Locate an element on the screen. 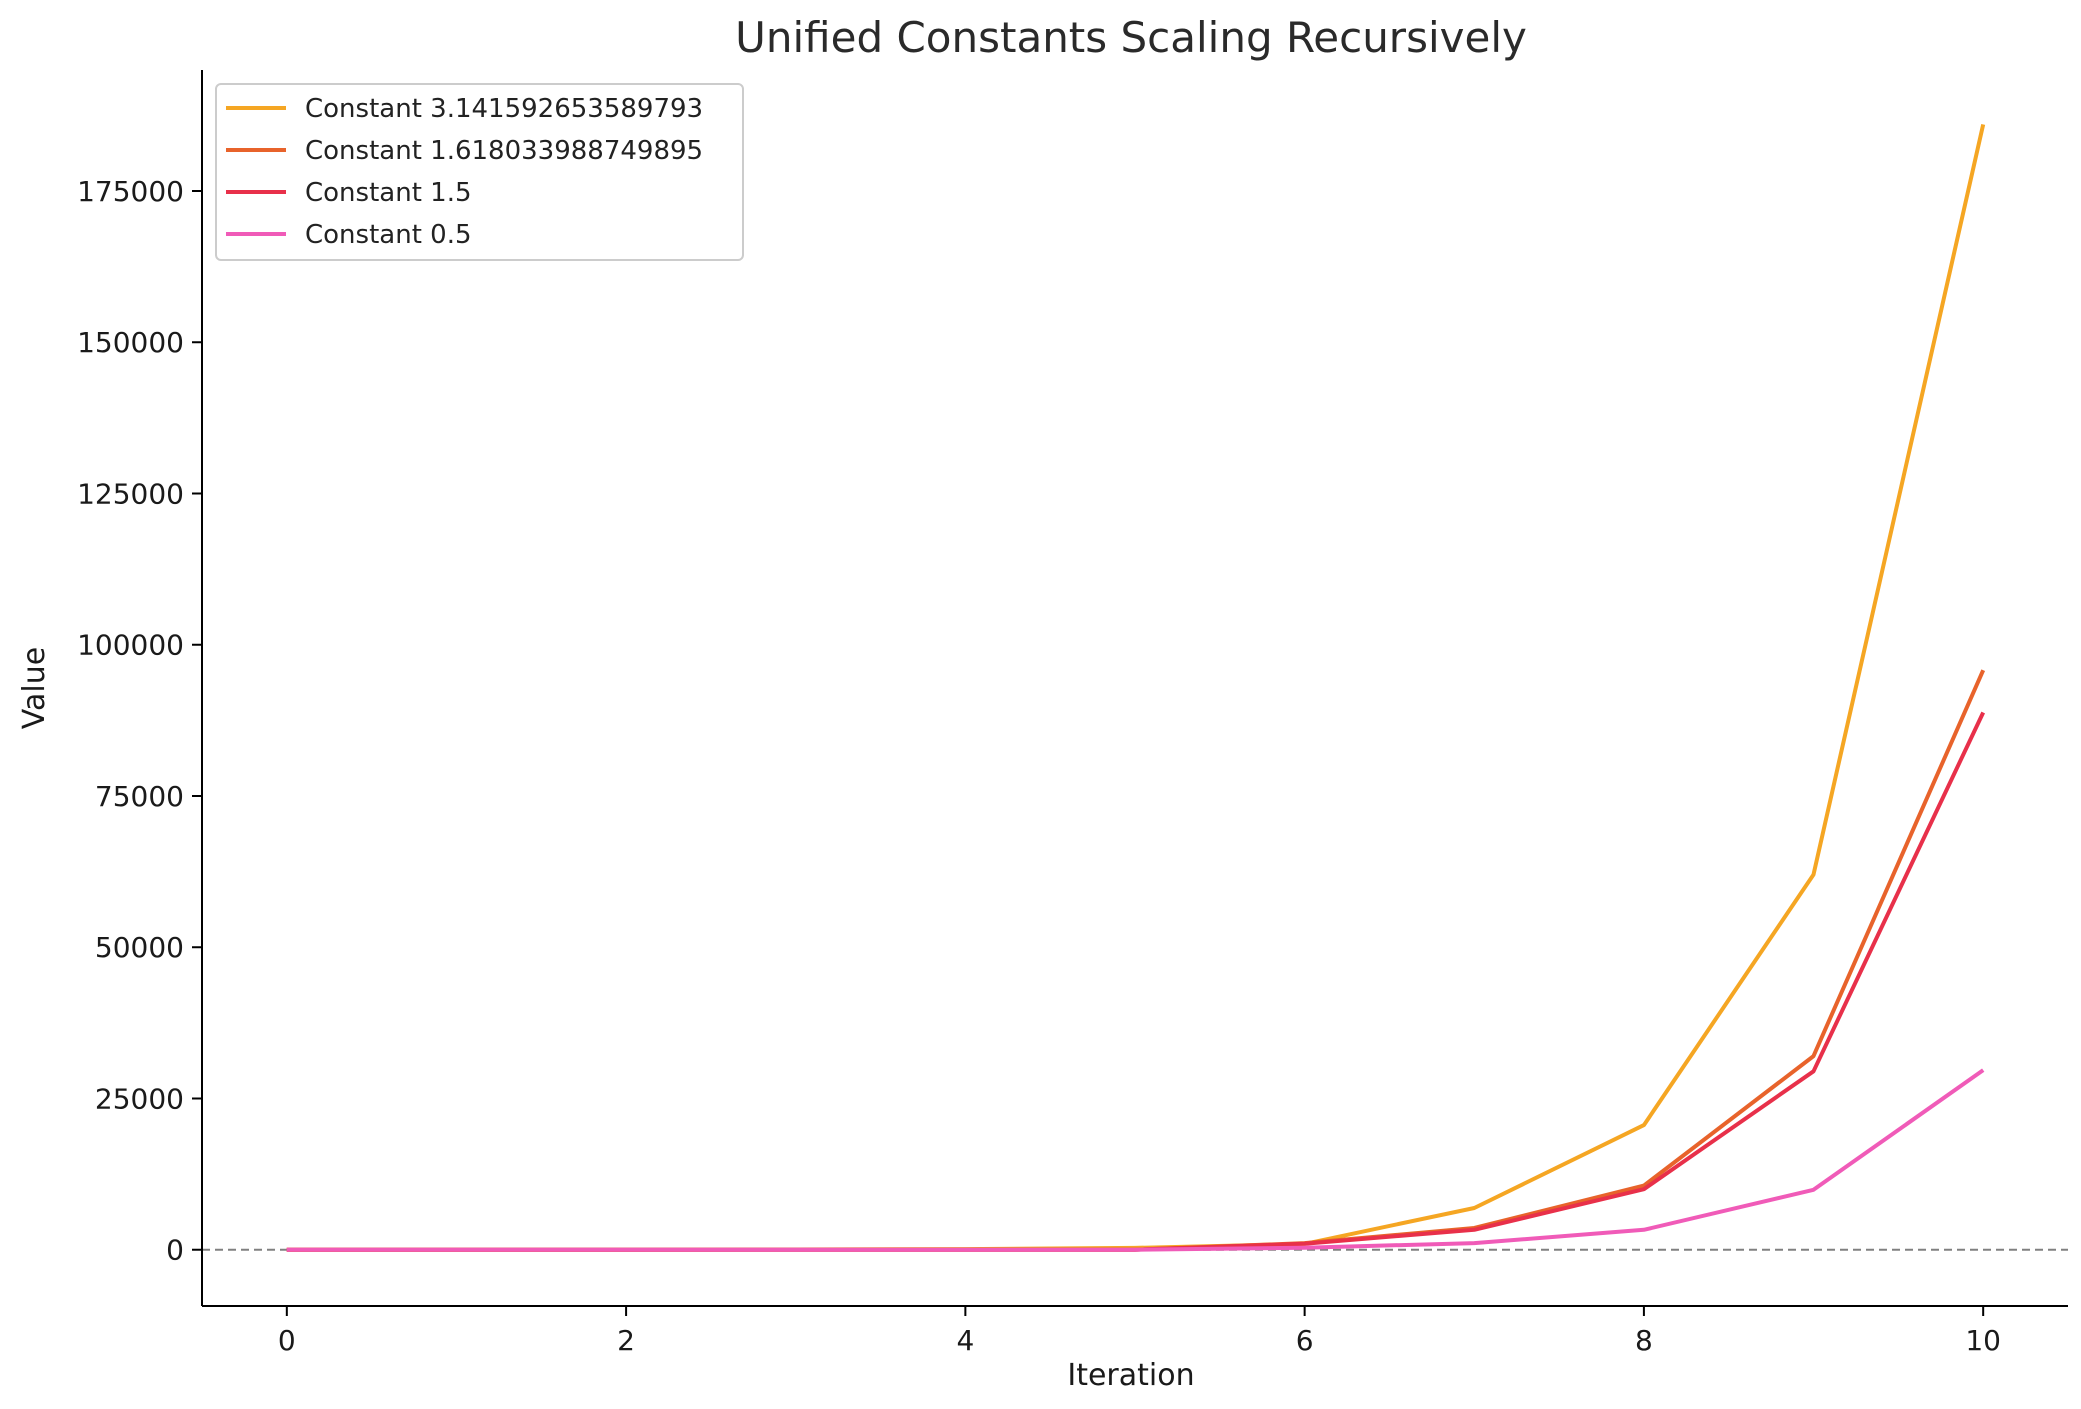 The height and width of the screenshot is (1409, 2081). x-tick-label: 0 is located at coordinates (287, 1340).